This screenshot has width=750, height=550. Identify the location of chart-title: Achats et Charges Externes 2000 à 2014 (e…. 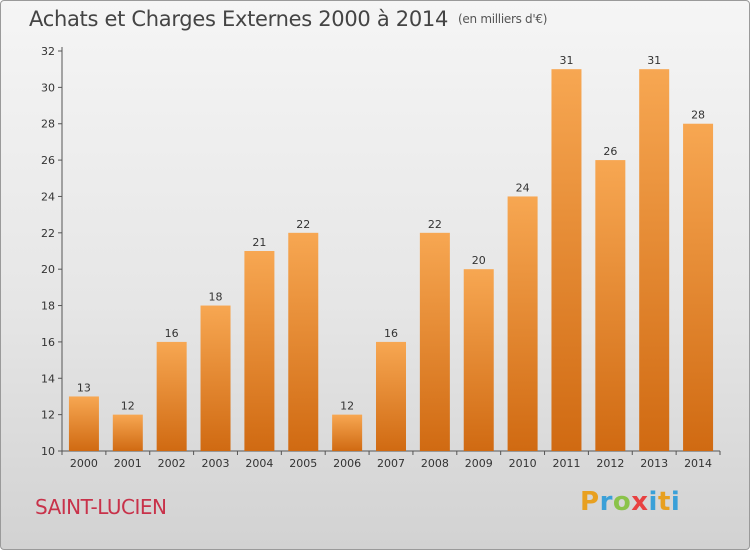
(288, 19).